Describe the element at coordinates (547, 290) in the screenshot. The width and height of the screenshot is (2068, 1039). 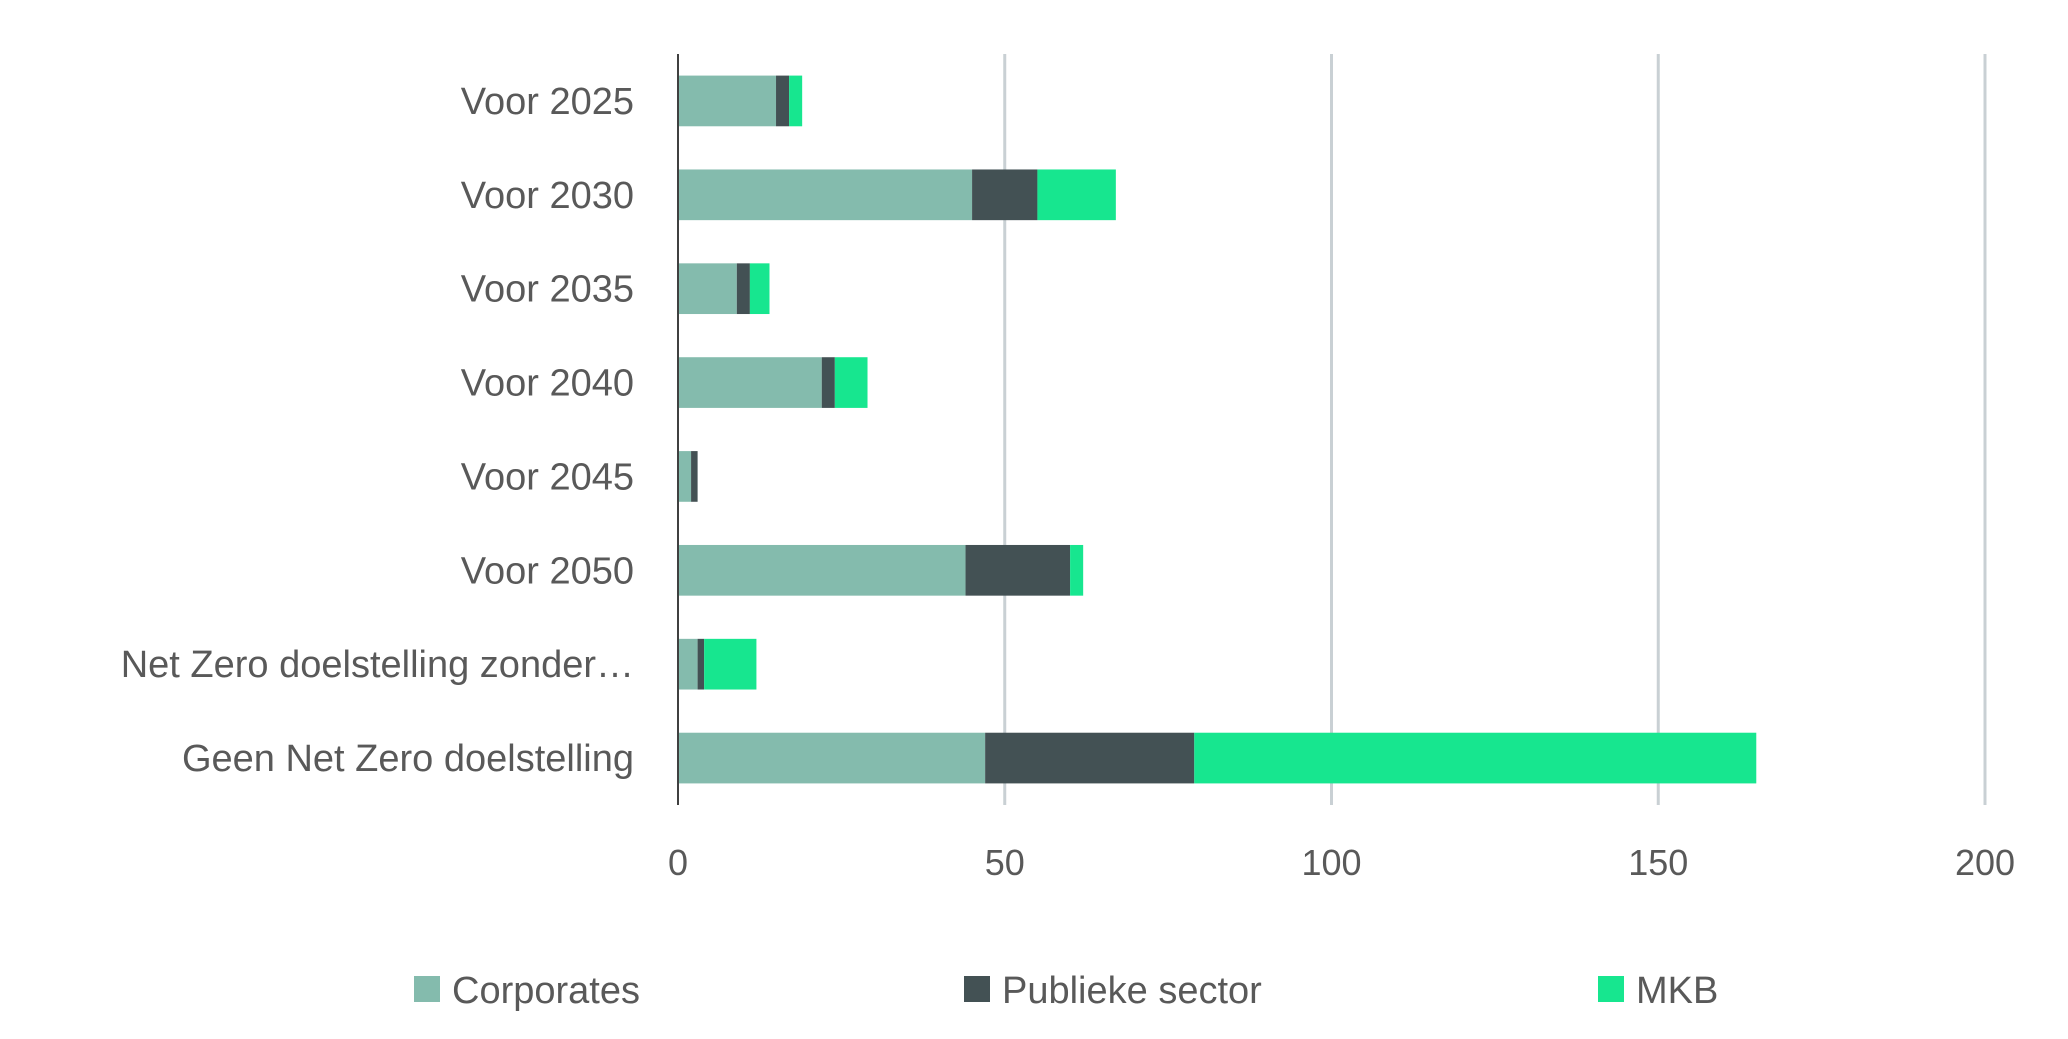
I see `category-label-3: Voor 2035` at that location.